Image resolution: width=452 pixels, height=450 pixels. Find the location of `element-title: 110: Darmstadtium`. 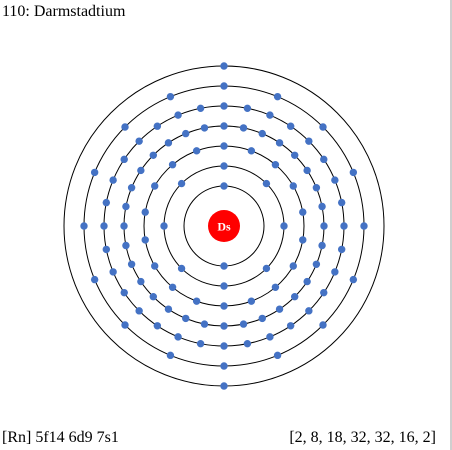

element-title: 110: Darmstadtium is located at coordinates (64, 11).